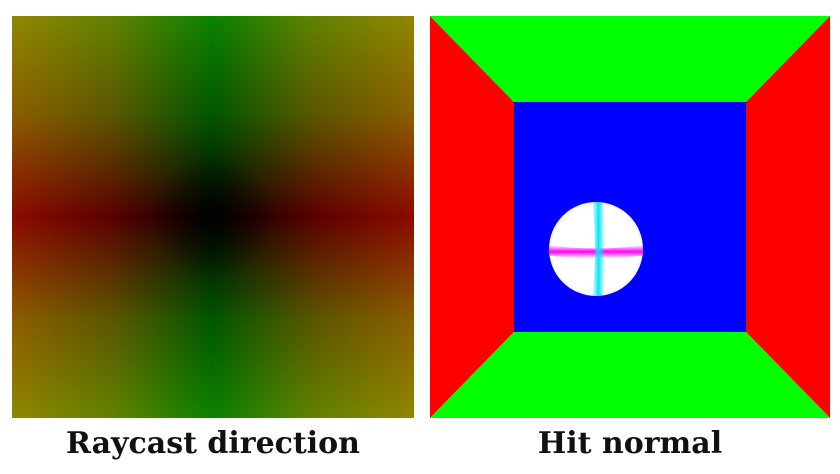 This screenshot has width=840, height=474. I want to click on raycast-direction-caption: Raycast direction, so click(213, 443).